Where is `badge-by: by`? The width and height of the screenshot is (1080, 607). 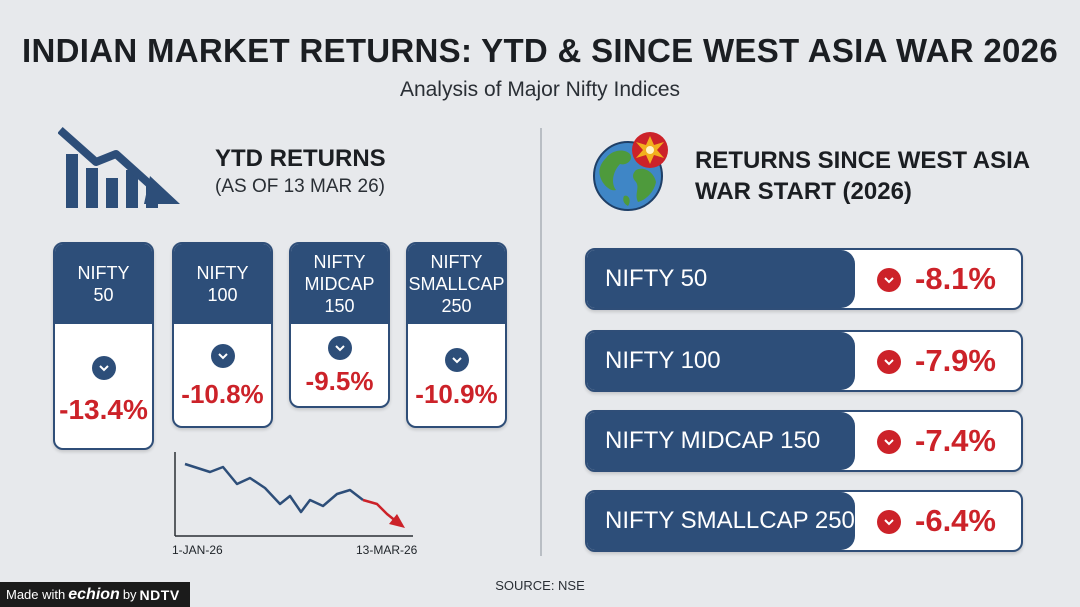 badge-by: by is located at coordinates (129, 594).